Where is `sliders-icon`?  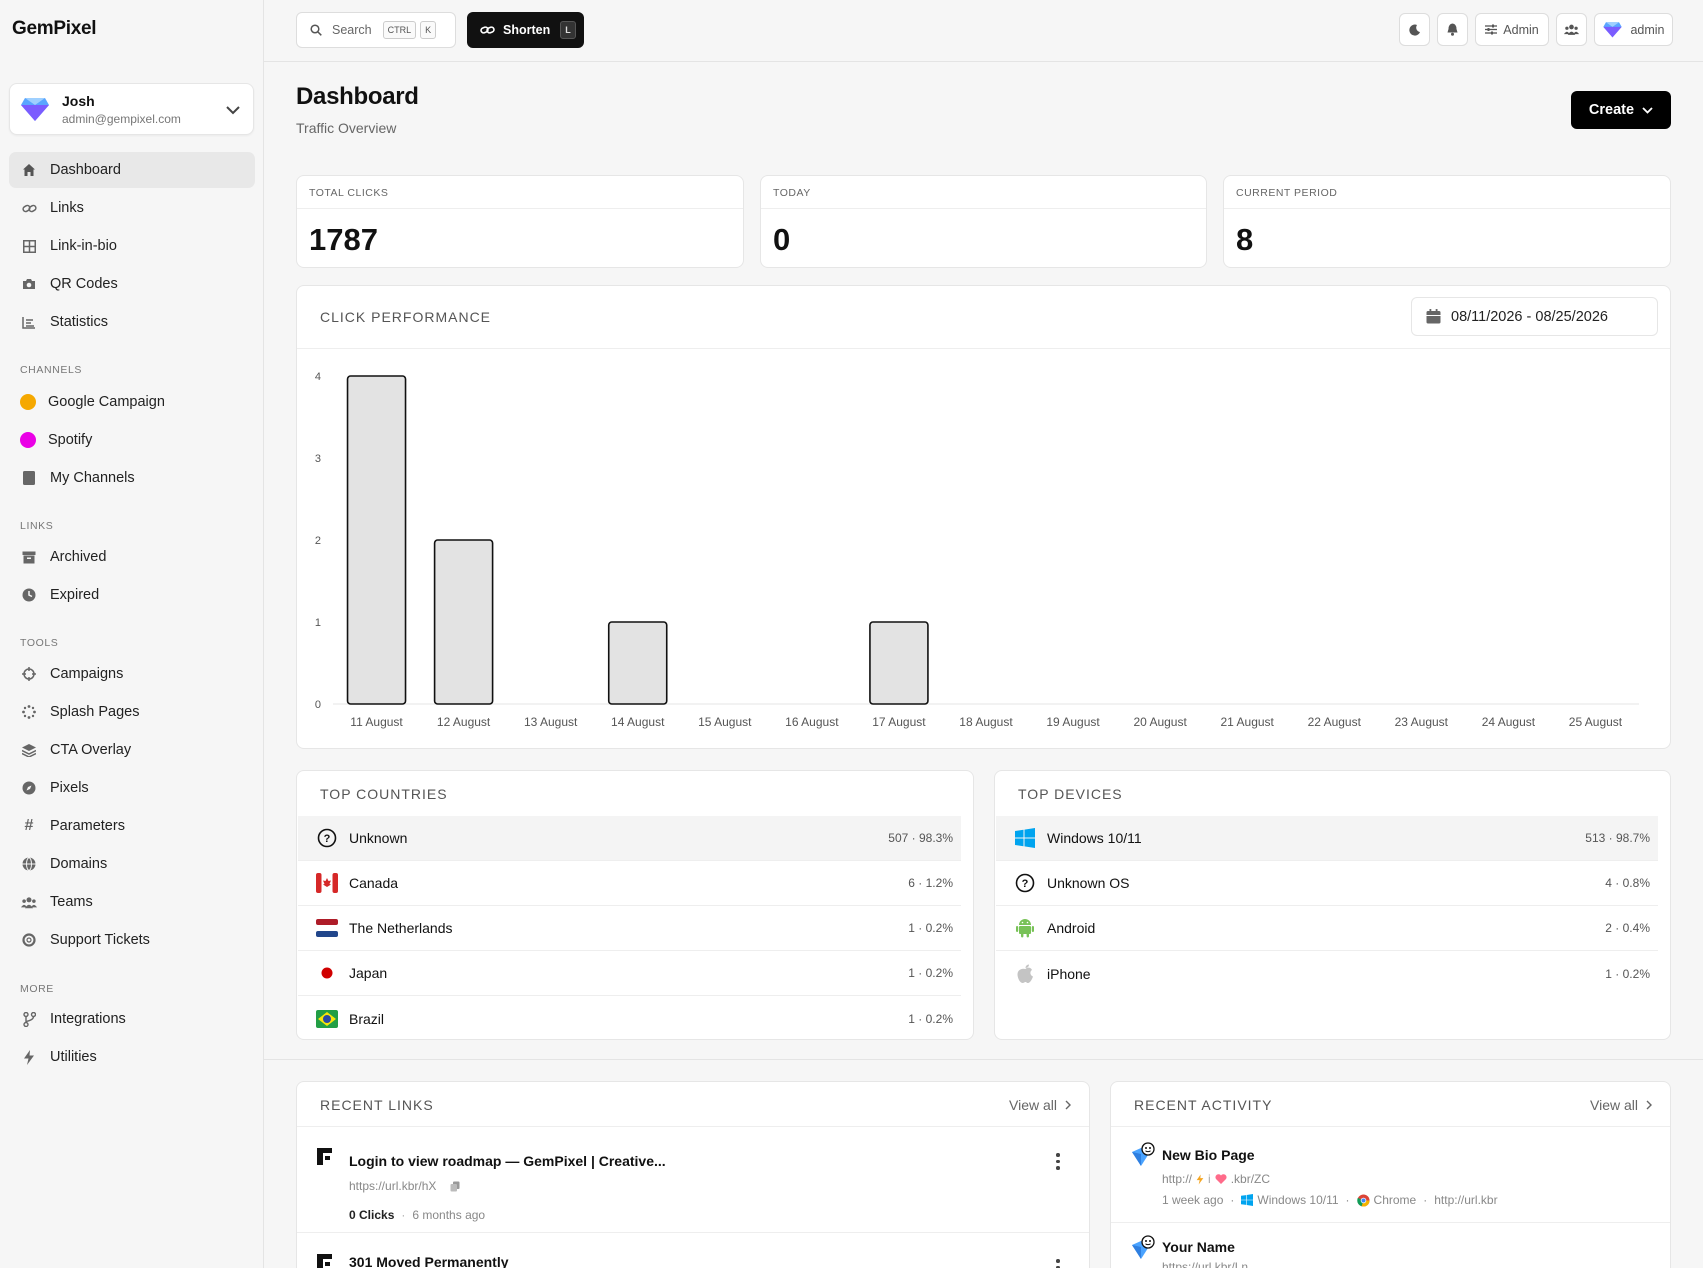
sliders-icon is located at coordinates (1491, 29).